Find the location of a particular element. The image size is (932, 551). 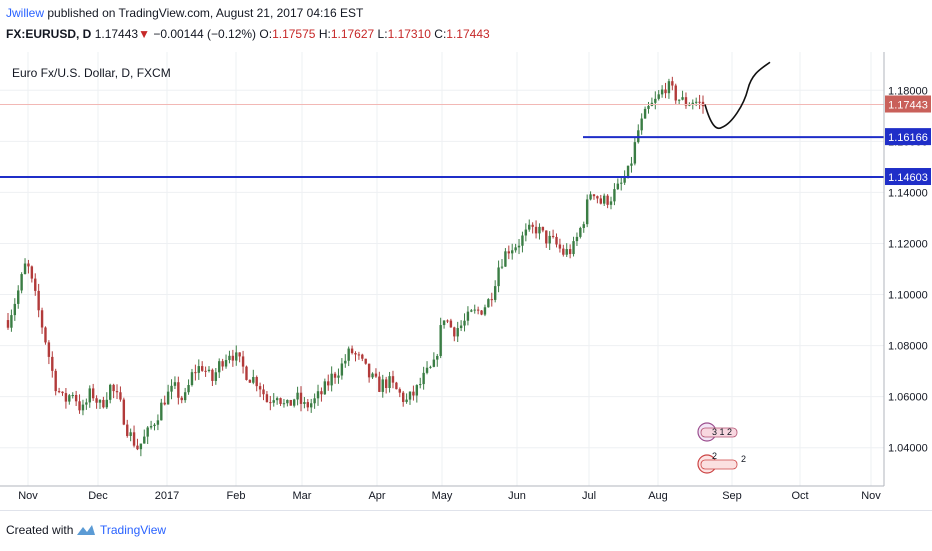

time-tick-label: Jul is located at coordinates (589, 496).